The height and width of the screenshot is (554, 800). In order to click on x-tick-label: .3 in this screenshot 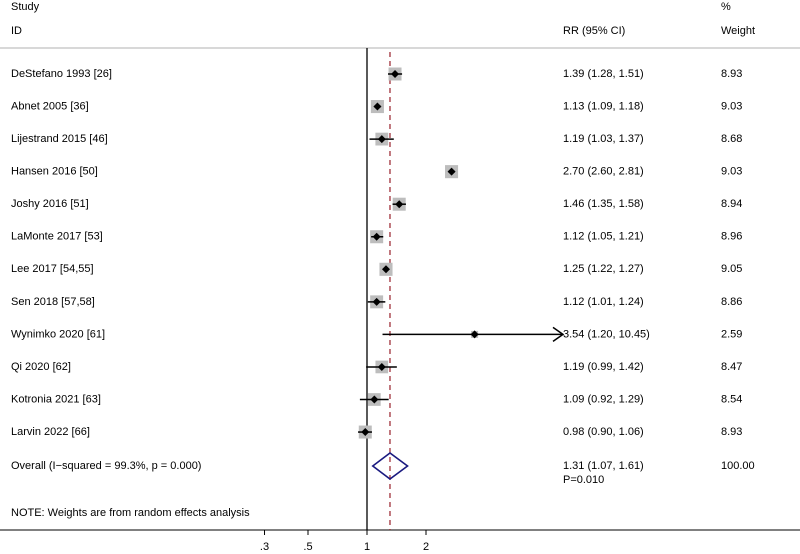, I will do `click(264, 547)`.